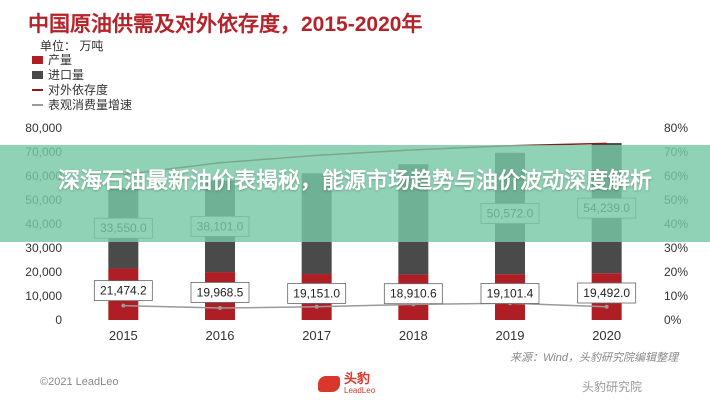 The width and height of the screenshot is (710, 400). What do you see at coordinates (37, 59) in the screenshot?
I see `legend-swatch-production` at bounding box center [37, 59].